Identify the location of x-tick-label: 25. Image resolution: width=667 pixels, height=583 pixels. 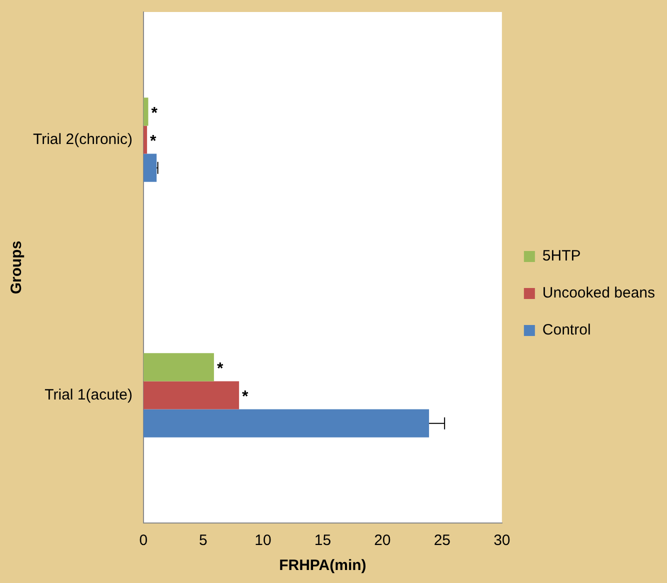
(442, 541).